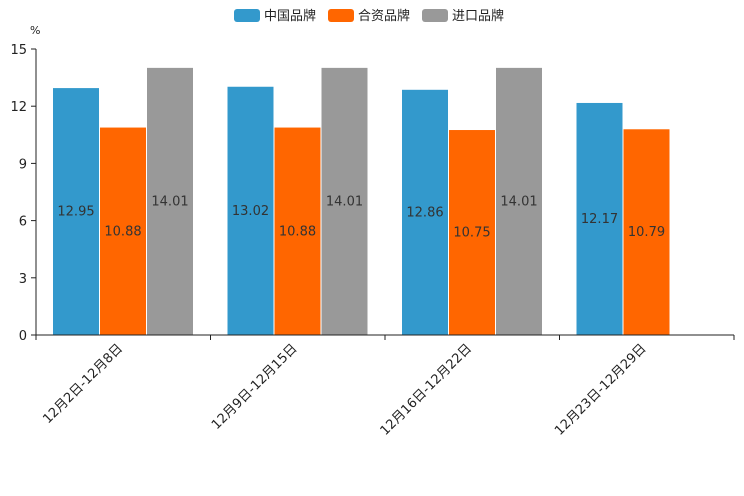 This screenshot has height=496, width=744. Describe the element at coordinates (18, 50) in the screenshot. I see `y-tick-label: 15` at that location.